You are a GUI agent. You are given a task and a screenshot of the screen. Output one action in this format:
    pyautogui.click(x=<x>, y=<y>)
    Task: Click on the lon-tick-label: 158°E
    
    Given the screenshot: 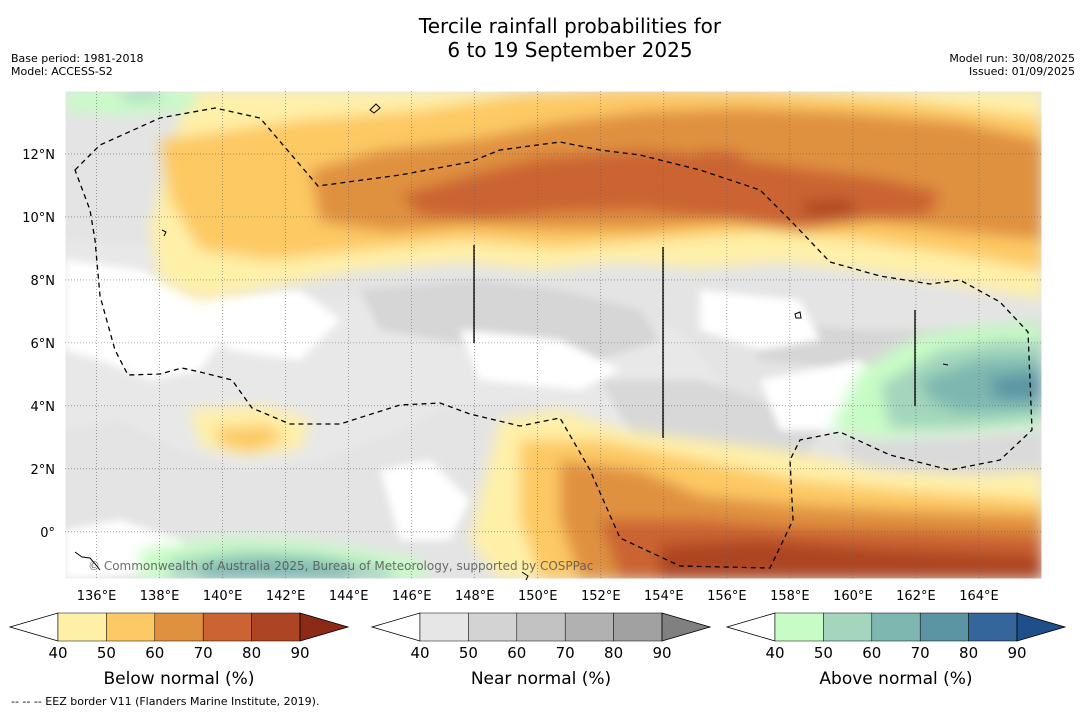 What is the action you would take?
    pyautogui.click(x=790, y=596)
    